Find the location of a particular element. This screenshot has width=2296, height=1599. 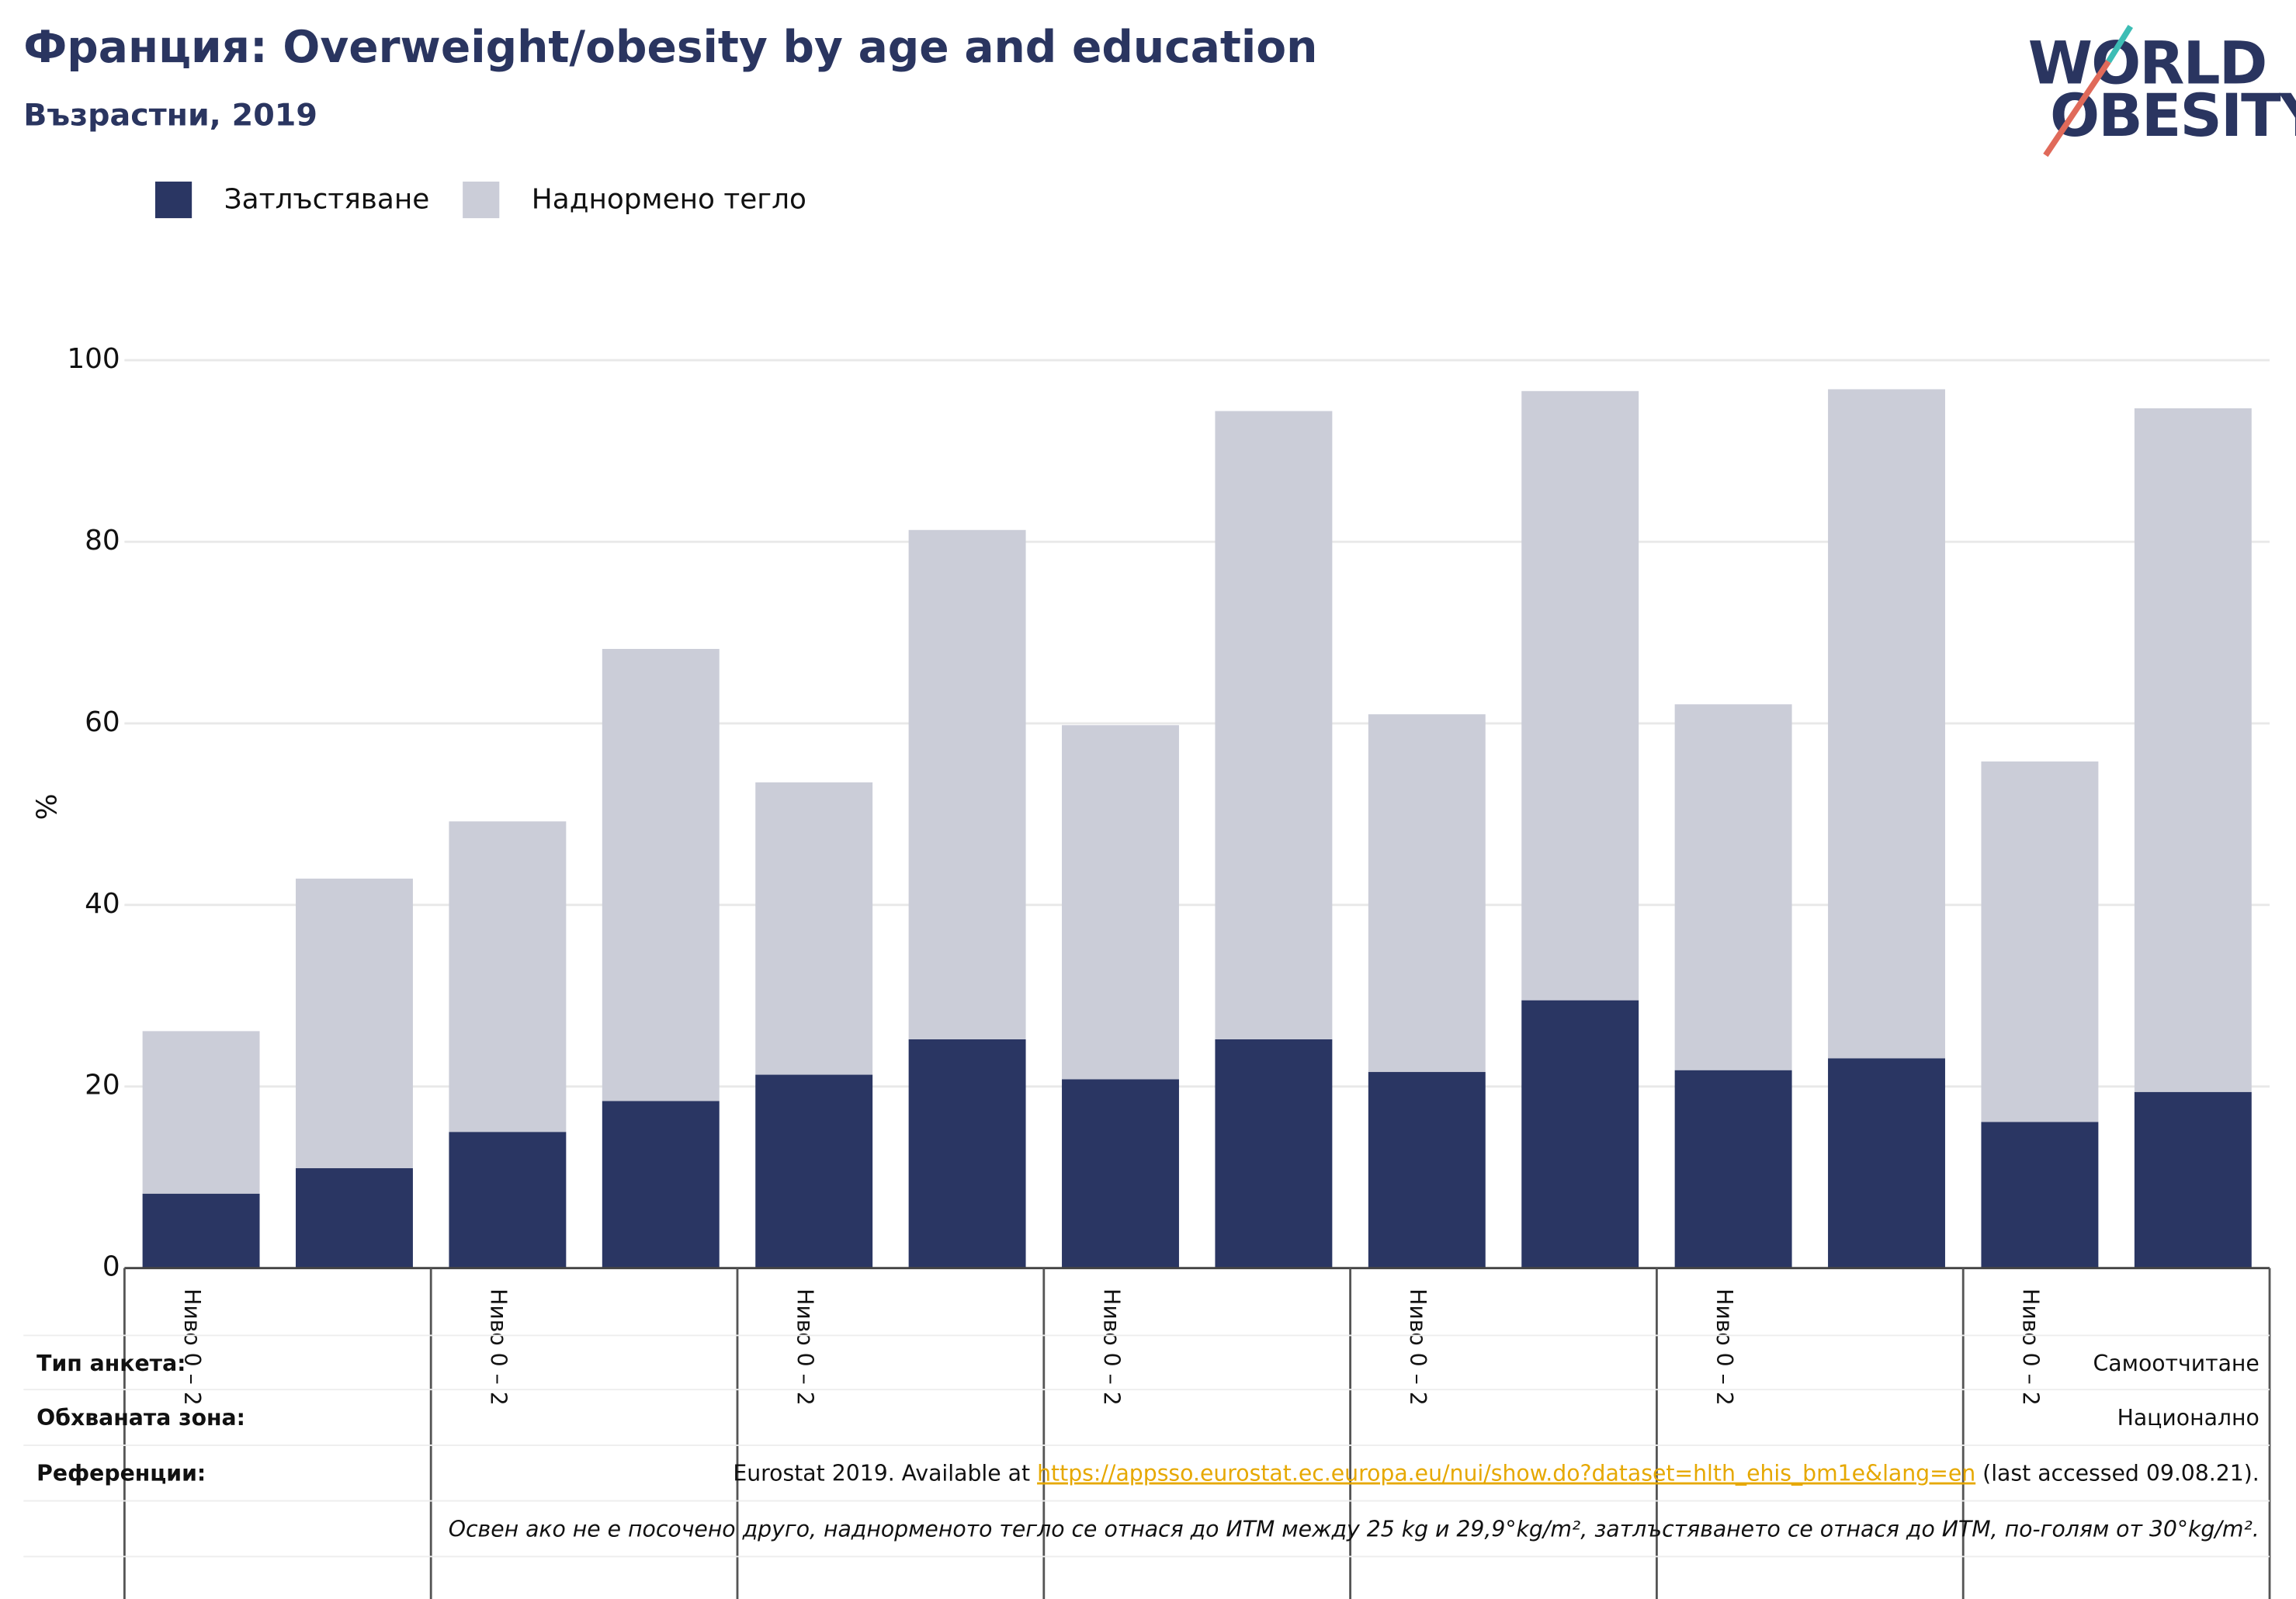

legend-label: Затлъстяване is located at coordinates (327, 199).